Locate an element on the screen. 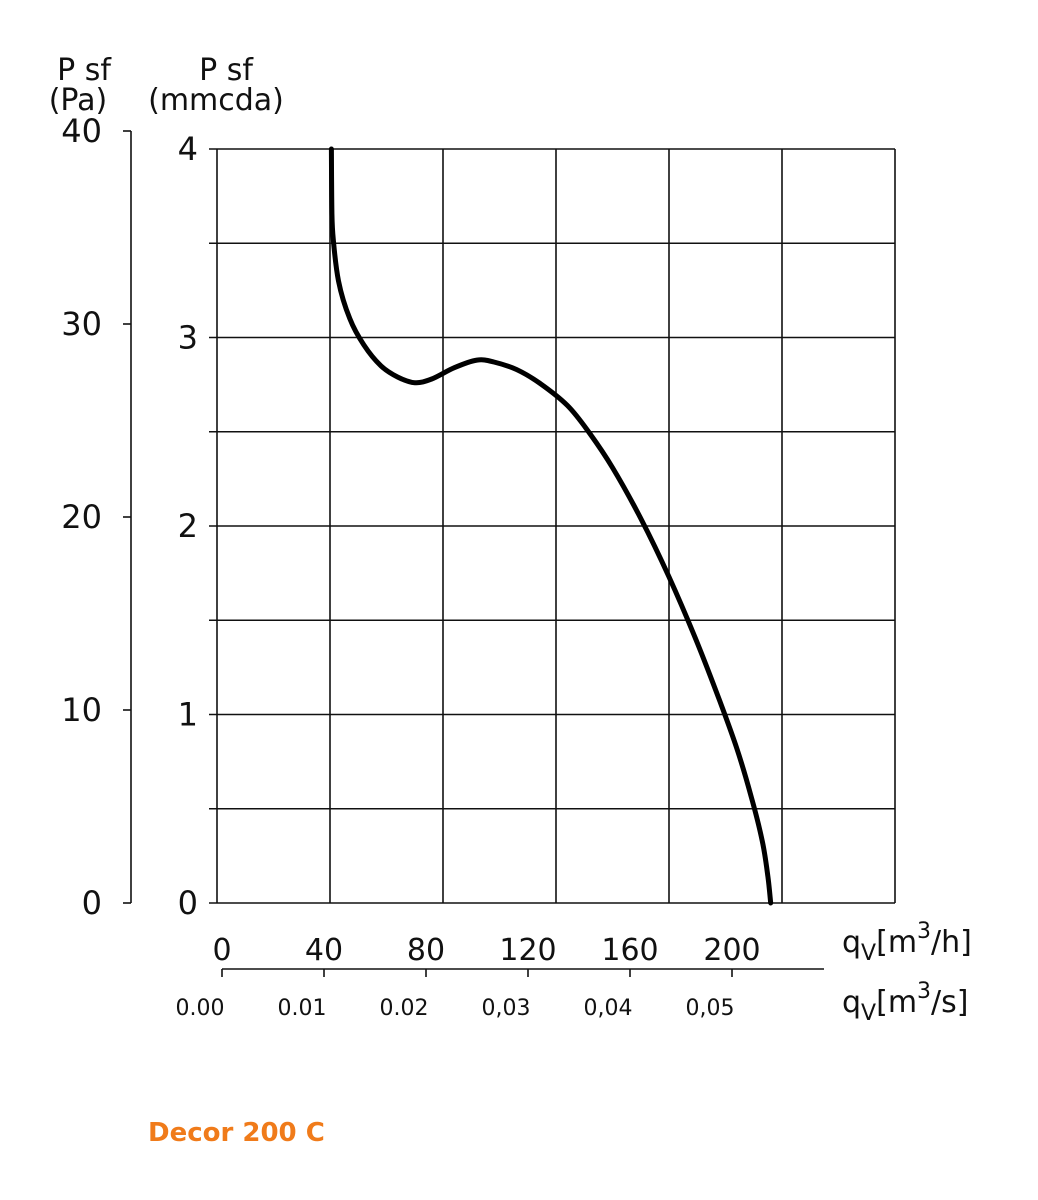  y-right-tick-label: 4 is located at coordinates (188, 149).